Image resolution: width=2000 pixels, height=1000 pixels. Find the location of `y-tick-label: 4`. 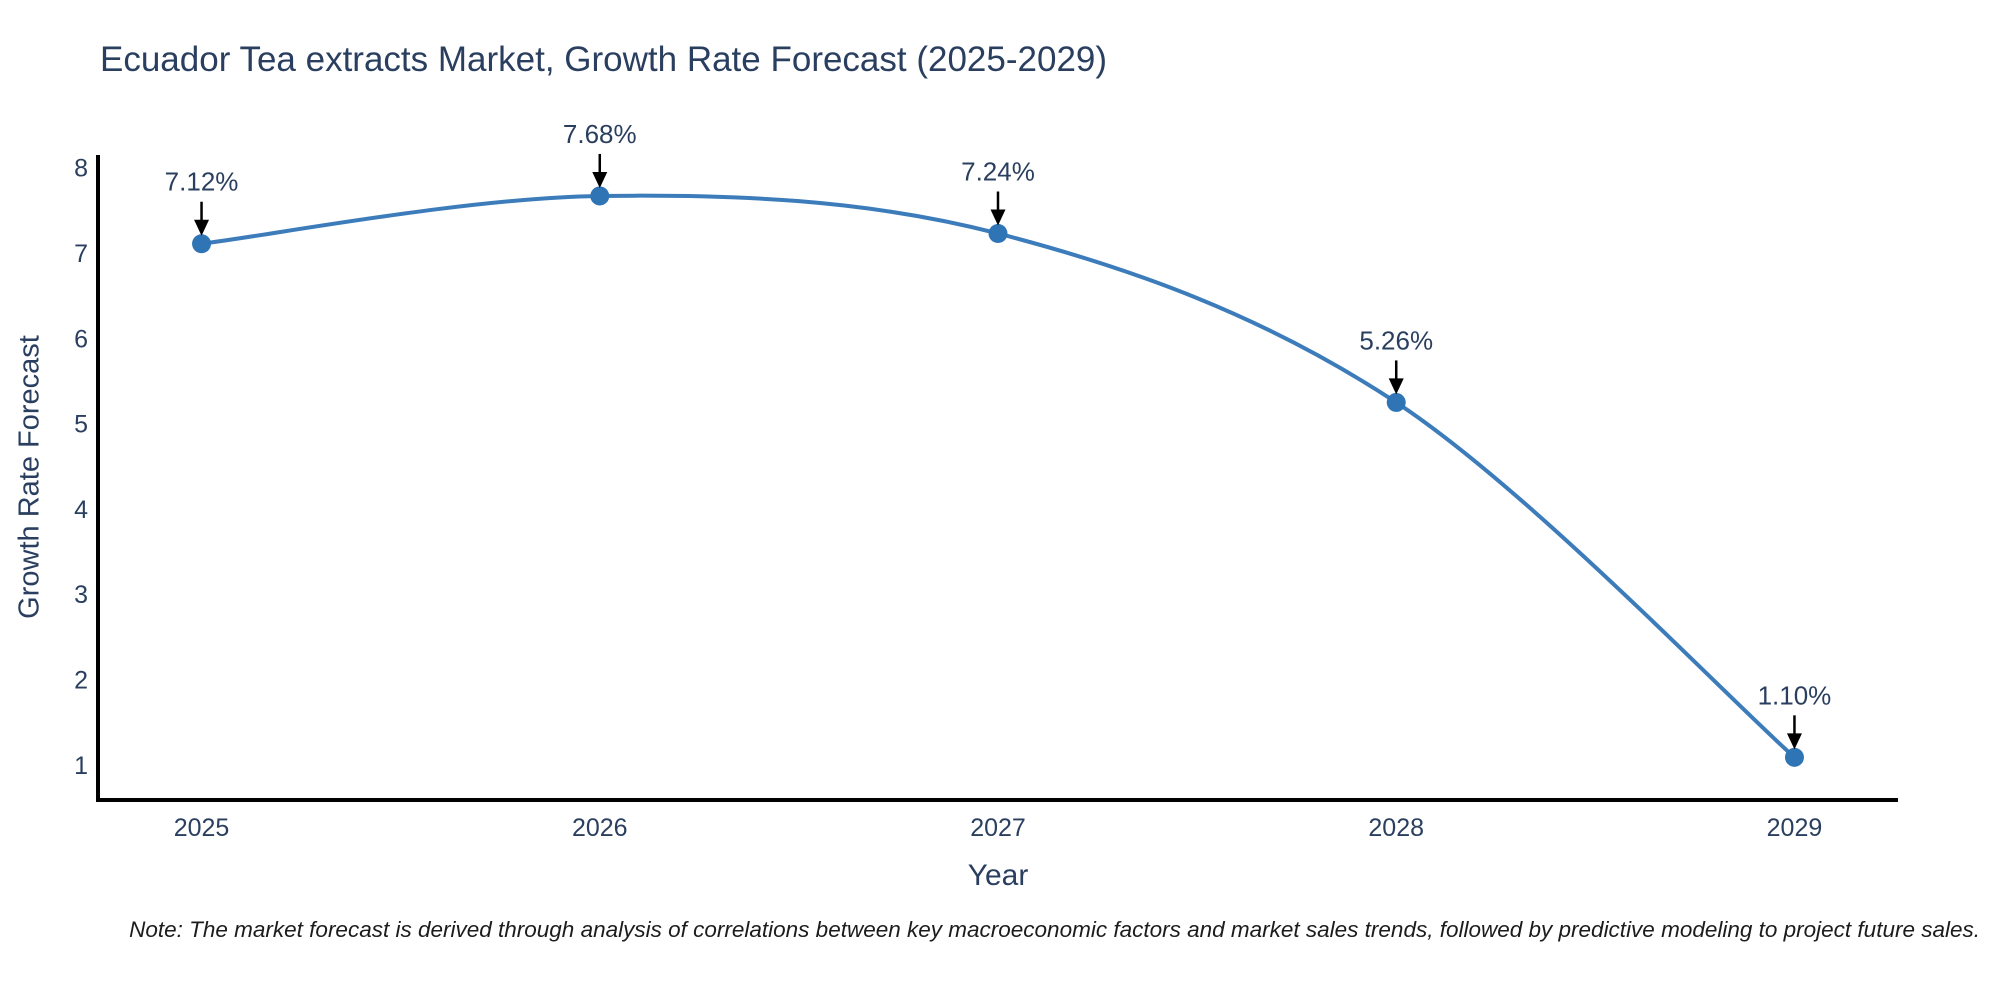

y-tick-label: 4 is located at coordinates (81, 510).